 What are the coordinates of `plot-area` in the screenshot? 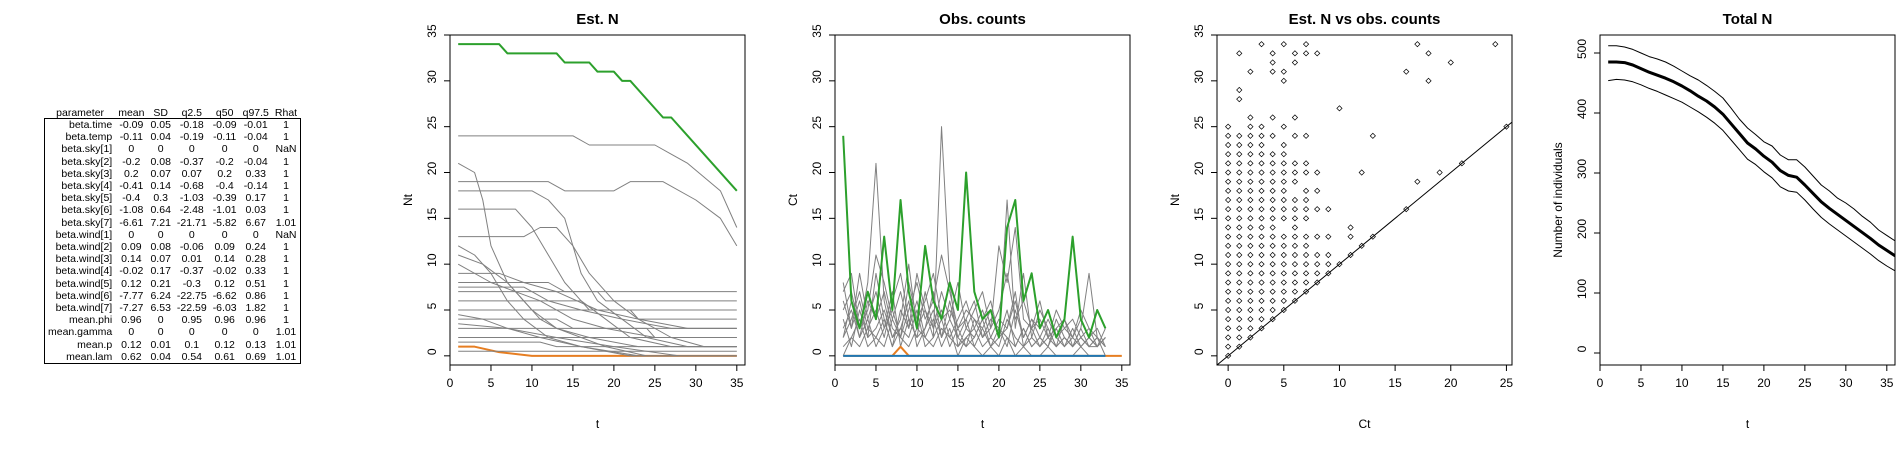 It's located at (982, 241).